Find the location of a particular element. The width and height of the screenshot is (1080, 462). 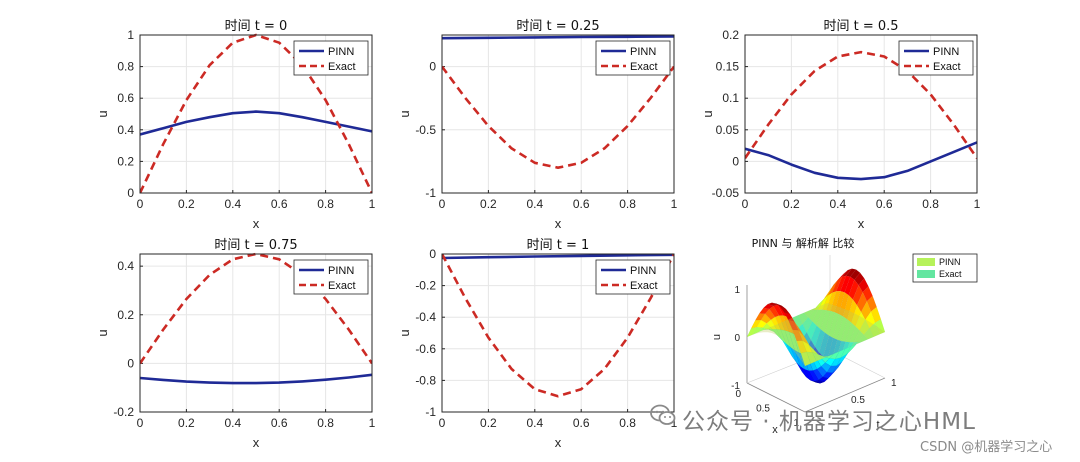

p1-xlabel: x is located at coordinates (256, 223).